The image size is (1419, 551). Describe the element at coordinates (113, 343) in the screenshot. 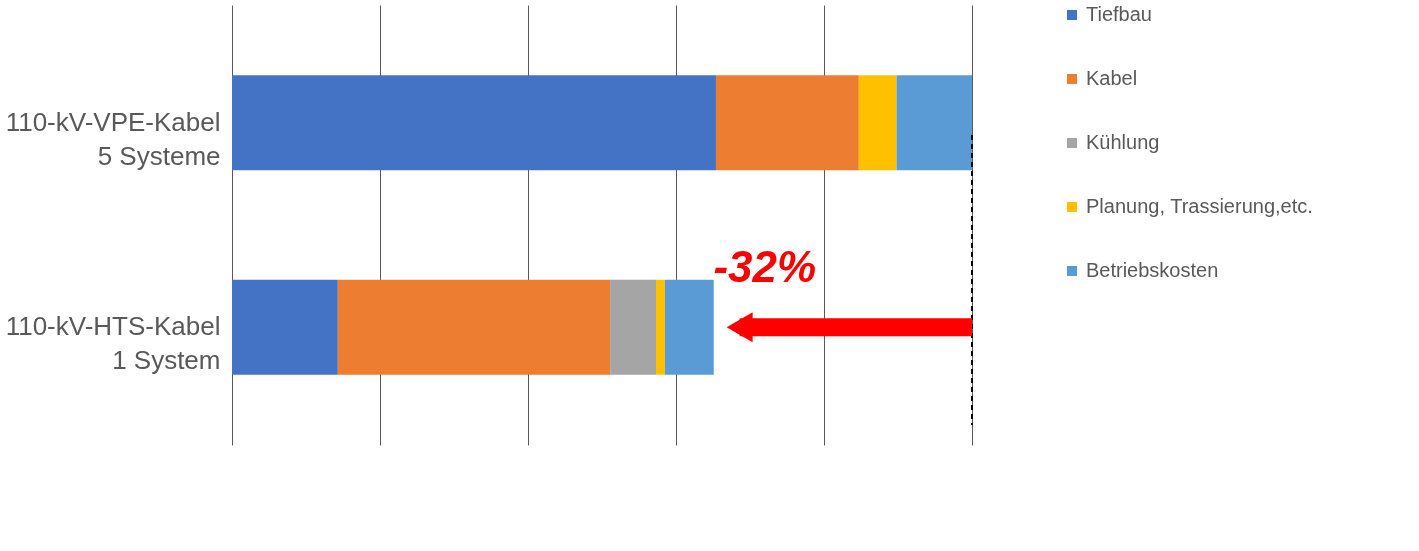

I see `y-tick-label: 110-kV-HTS-Kabel 1 System` at that location.